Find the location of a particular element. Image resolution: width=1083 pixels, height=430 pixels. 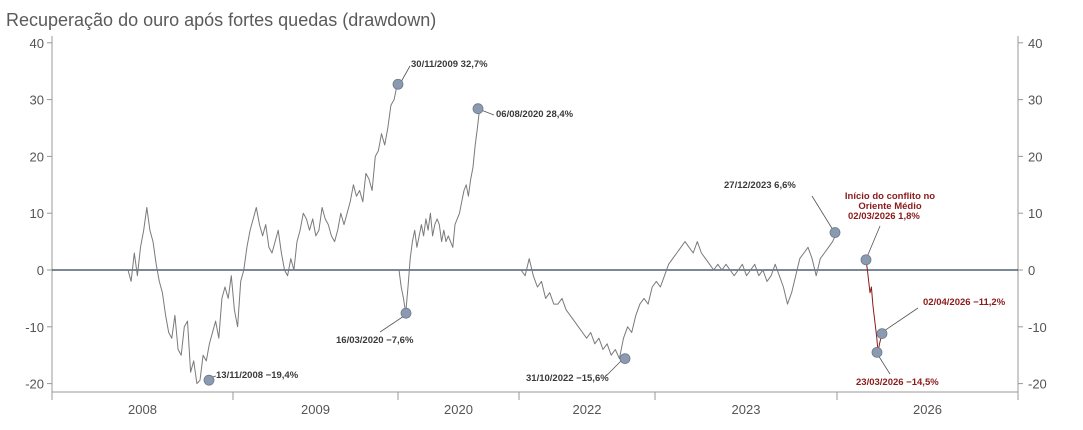

y-tick-label-right: 20 is located at coordinates (1035, 156).